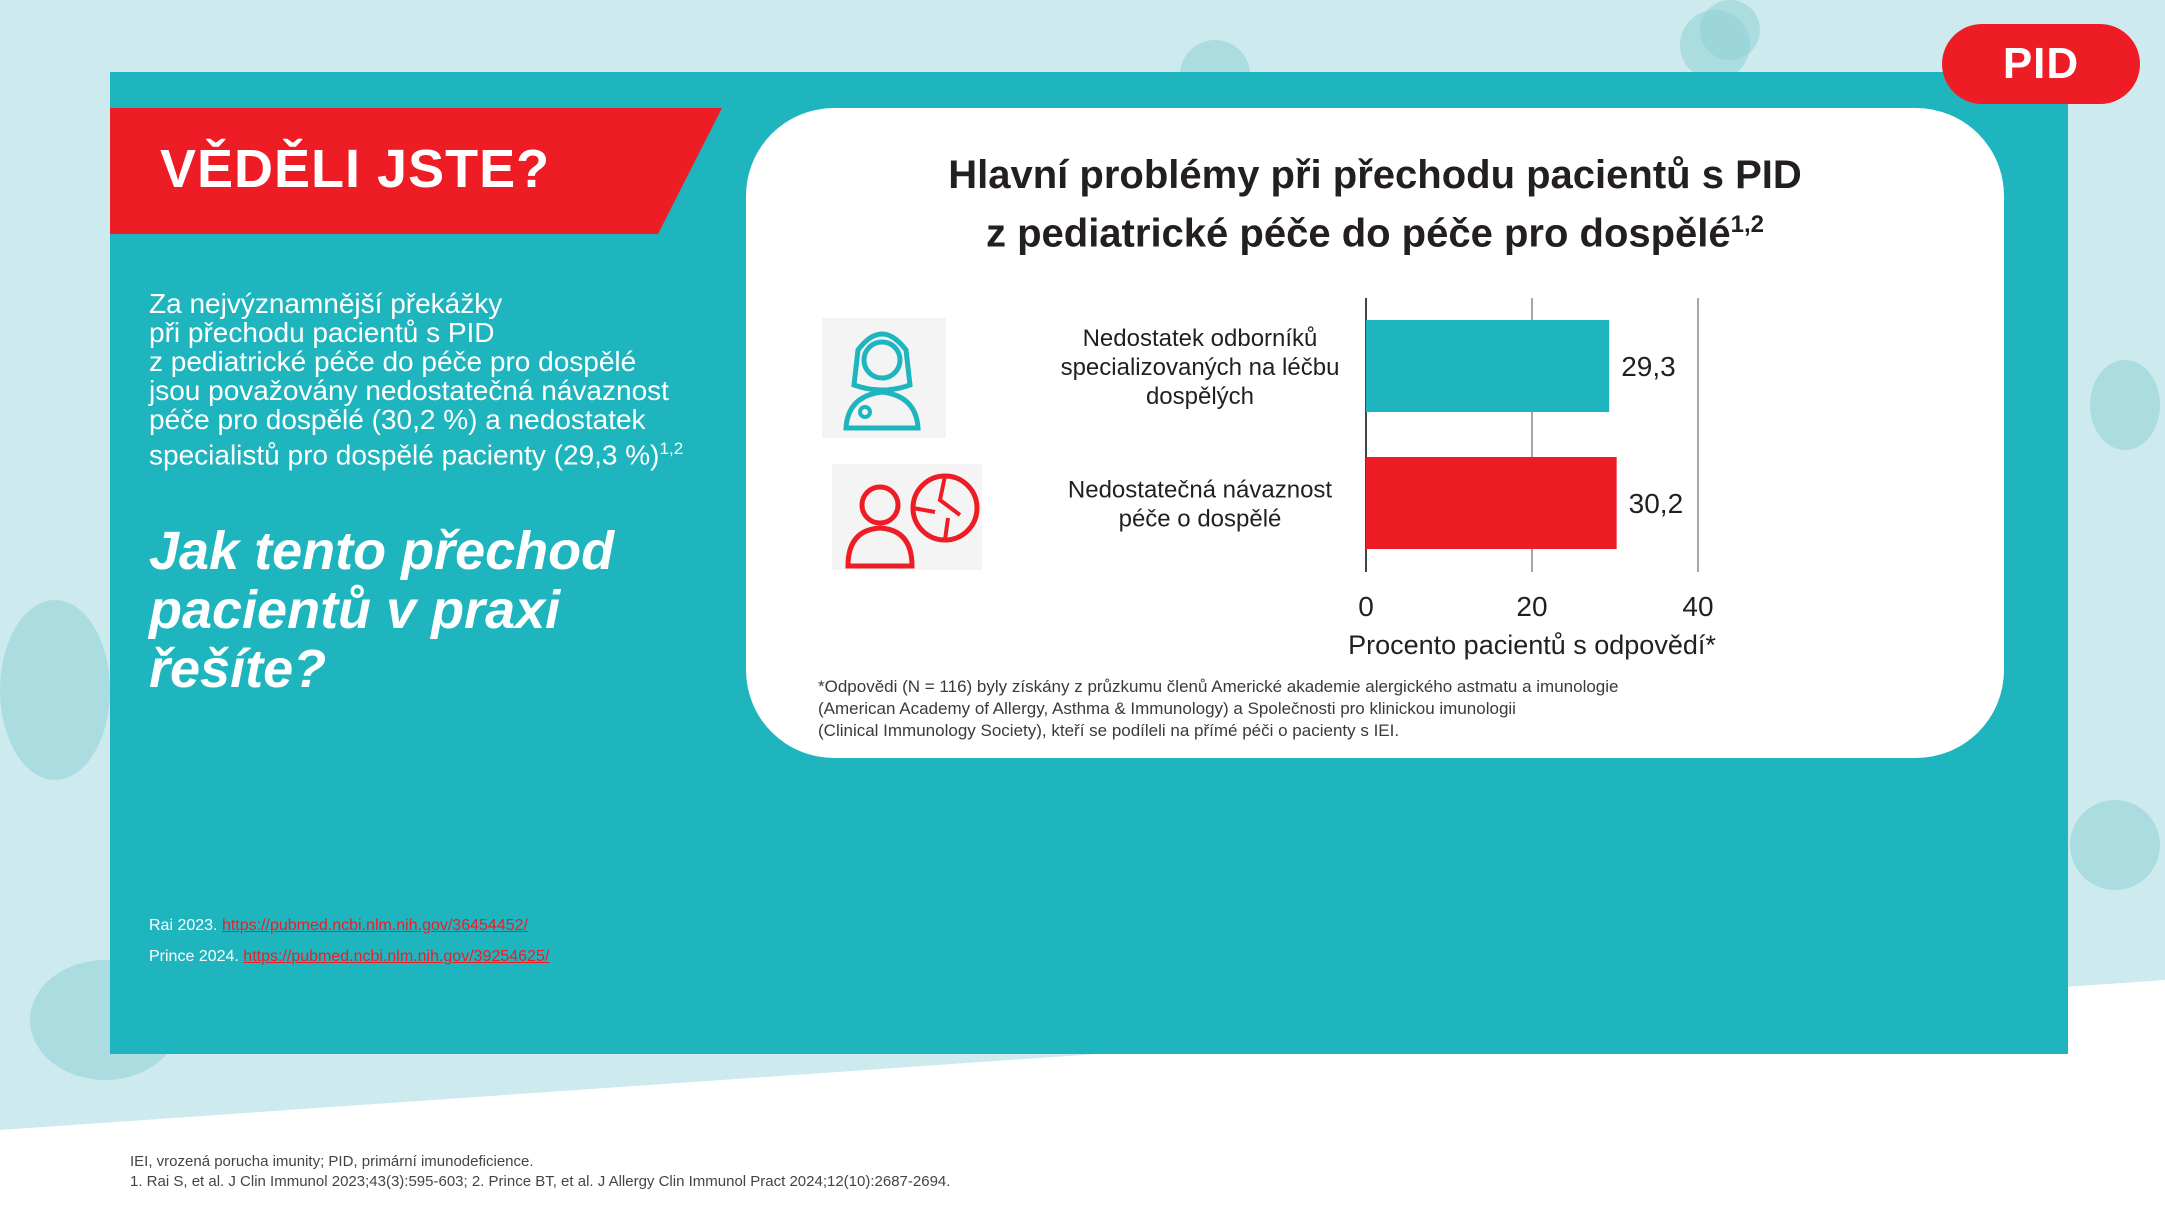  Describe the element at coordinates (183, 925) in the screenshot. I see `reference-label: Rai 2023.` at that location.